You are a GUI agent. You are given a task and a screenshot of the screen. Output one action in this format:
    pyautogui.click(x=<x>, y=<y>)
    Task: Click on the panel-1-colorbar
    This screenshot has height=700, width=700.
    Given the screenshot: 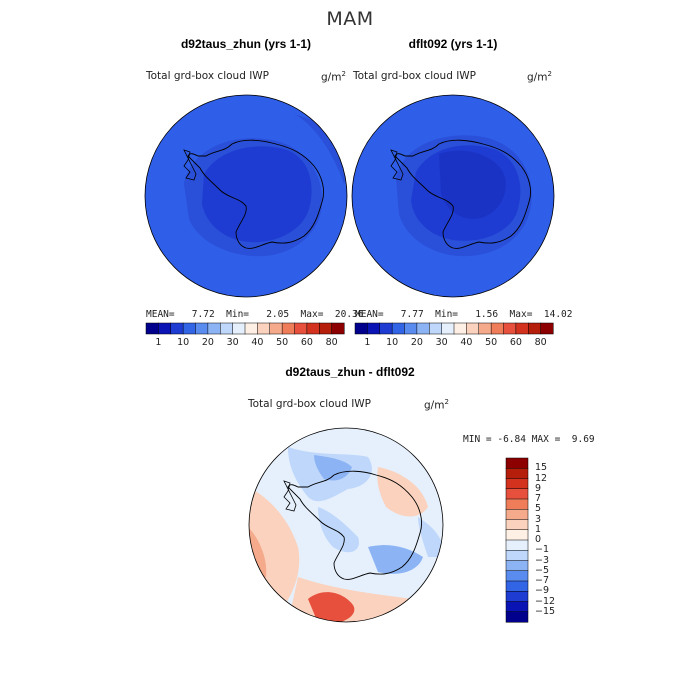 What is the action you would take?
    pyautogui.click(x=245, y=328)
    